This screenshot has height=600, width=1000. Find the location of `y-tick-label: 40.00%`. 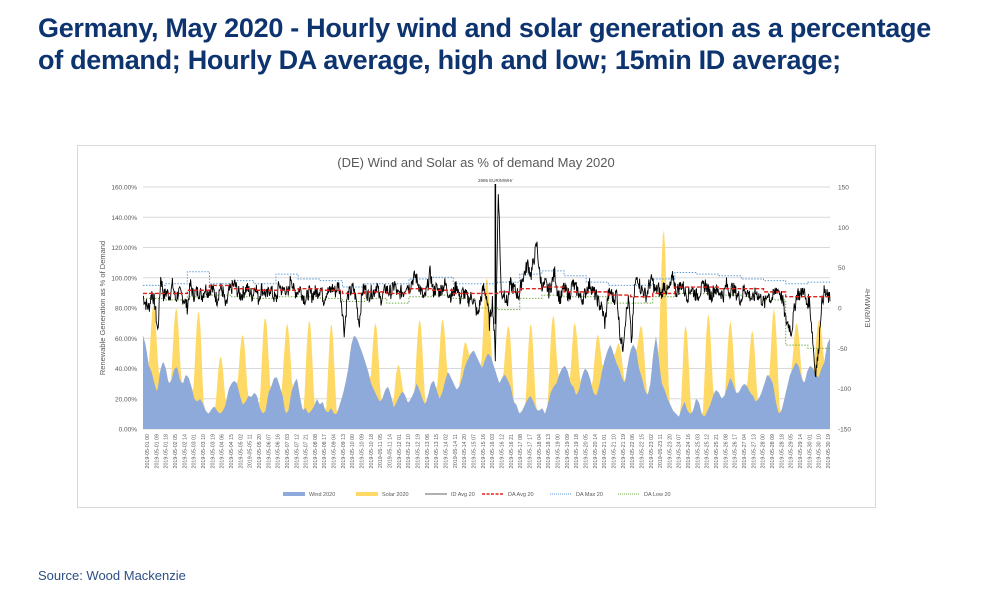

y-tick-label: 40.00% is located at coordinates (126, 369).